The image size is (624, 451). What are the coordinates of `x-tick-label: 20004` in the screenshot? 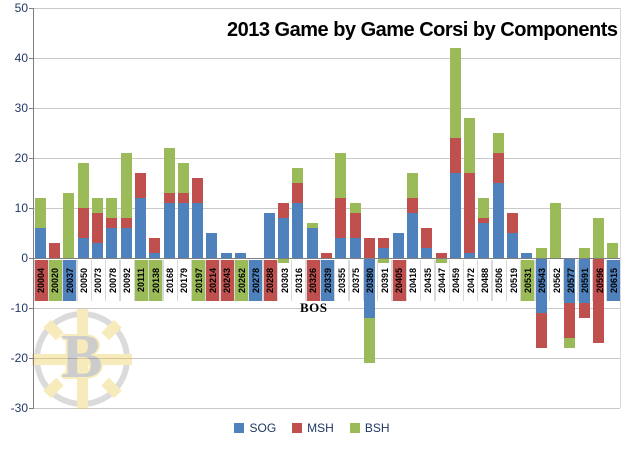 It's located at (41, 280).